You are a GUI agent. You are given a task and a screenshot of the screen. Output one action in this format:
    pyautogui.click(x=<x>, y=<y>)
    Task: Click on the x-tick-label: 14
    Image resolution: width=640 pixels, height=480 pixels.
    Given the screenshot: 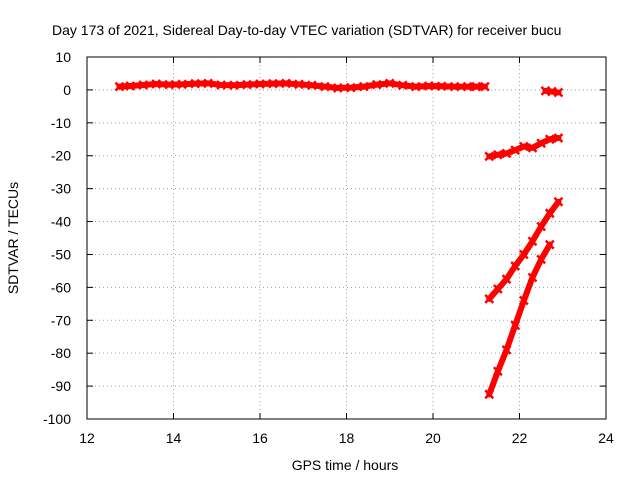 What is the action you would take?
    pyautogui.click(x=174, y=438)
    